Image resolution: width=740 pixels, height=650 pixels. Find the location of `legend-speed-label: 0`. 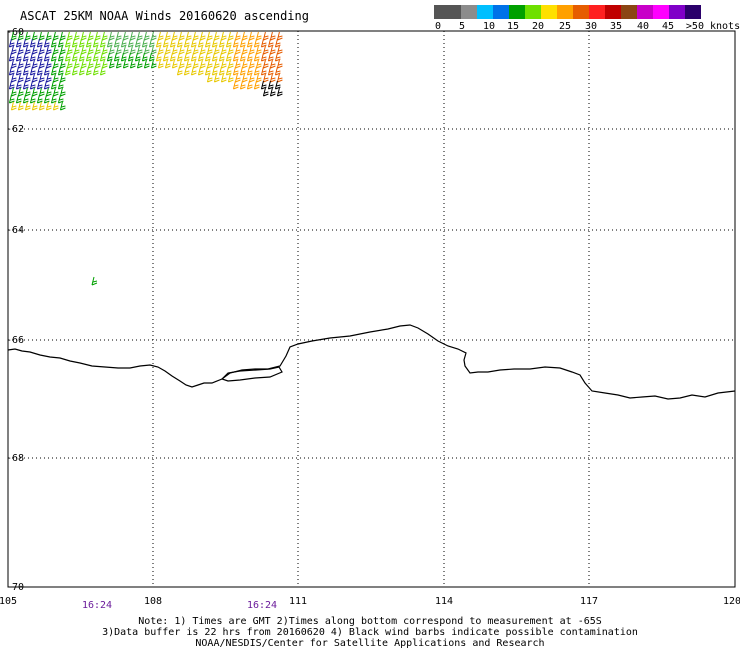

legend-speed-label: 0 is located at coordinates (438, 26).